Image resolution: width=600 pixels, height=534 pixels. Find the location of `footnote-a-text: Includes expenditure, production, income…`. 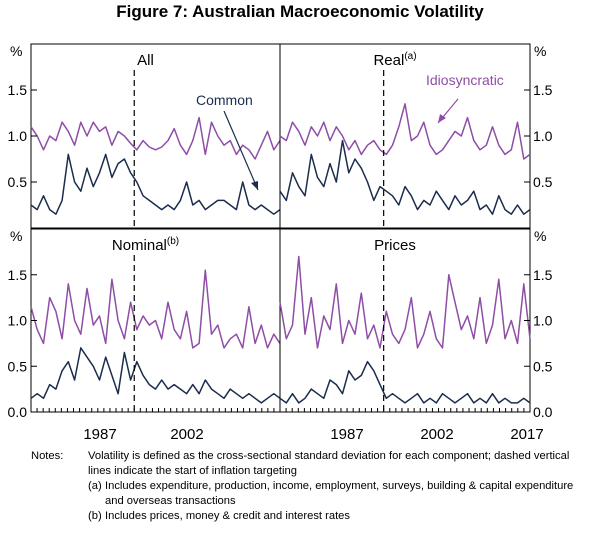

footnote-a-text: Includes expenditure, production, income… is located at coordinates (339, 493).